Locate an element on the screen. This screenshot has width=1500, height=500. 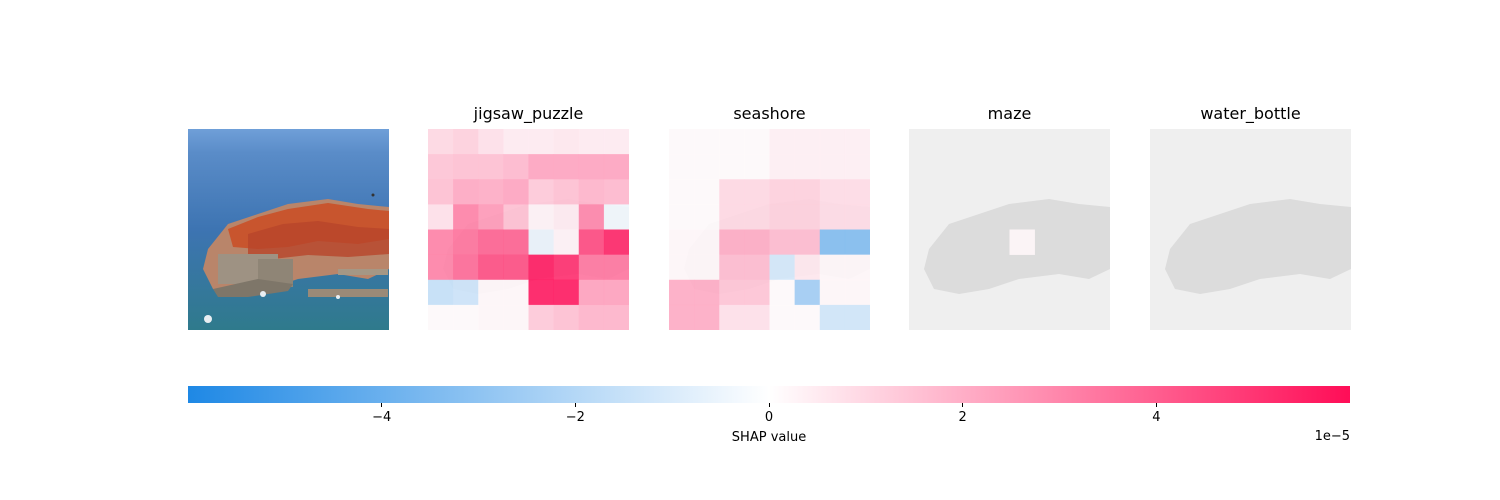
colorbar-tick-mark is located at coordinates (1156, 405).